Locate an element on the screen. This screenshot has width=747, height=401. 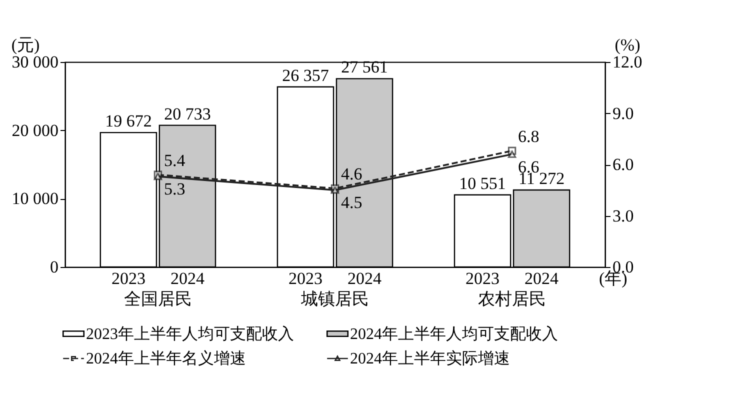
legend-label: 2024年上半年实际增速 is located at coordinates (430, 359).